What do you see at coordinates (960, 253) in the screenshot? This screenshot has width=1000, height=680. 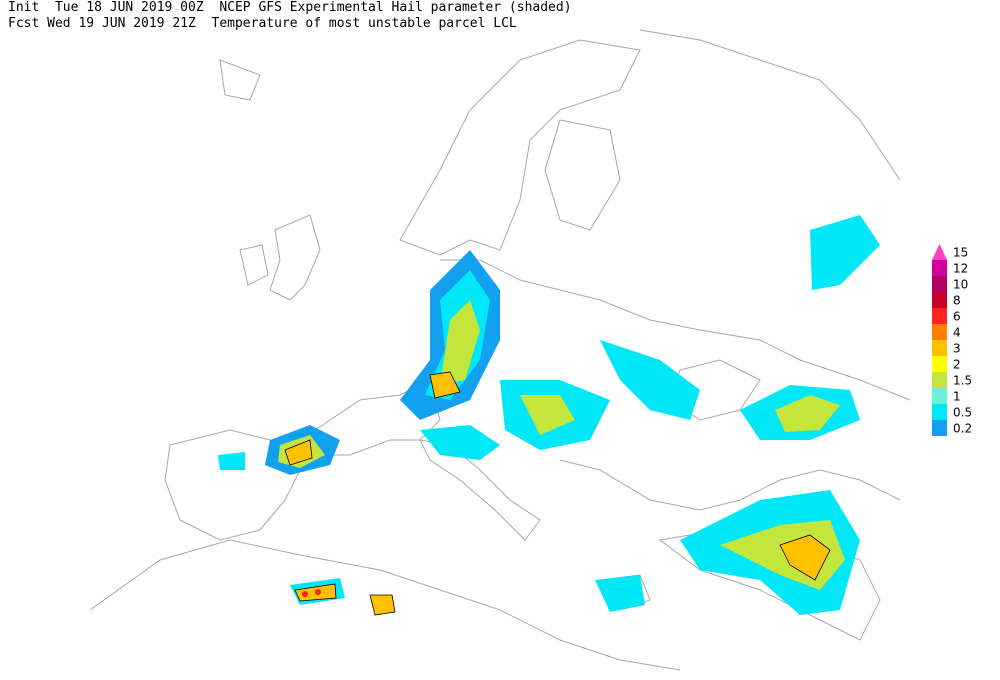 I see `legend-label: 15` at bounding box center [960, 253].